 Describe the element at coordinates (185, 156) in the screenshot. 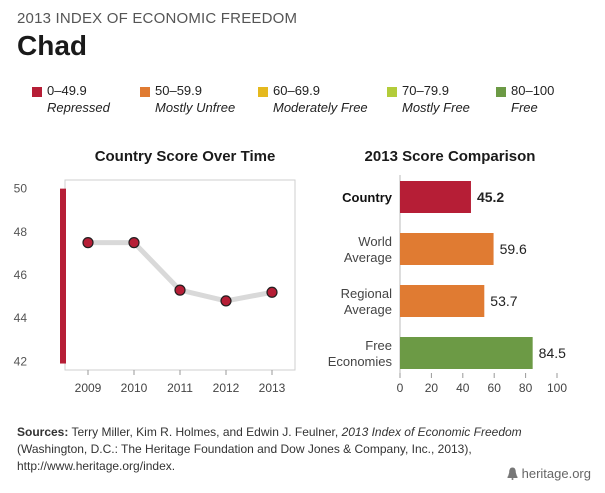

I see `line-chart-title: Country Score Over Time` at that location.